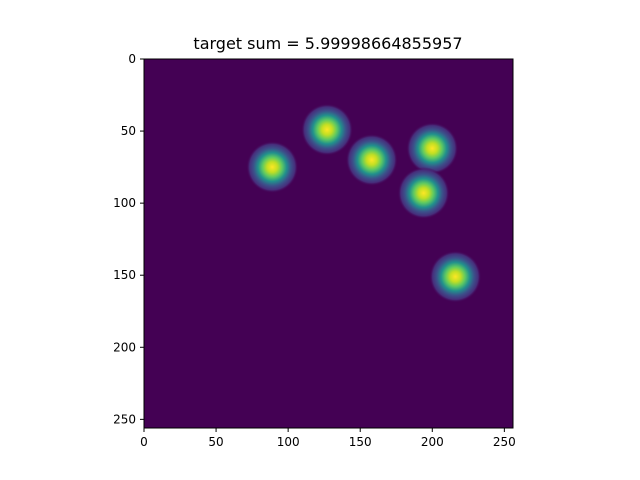 The height and width of the screenshot is (480, 640). What do you see at coordinates (124, 203) in the screenshot?
I see `y-tick-label: 100` at bounding box center [124, 203].